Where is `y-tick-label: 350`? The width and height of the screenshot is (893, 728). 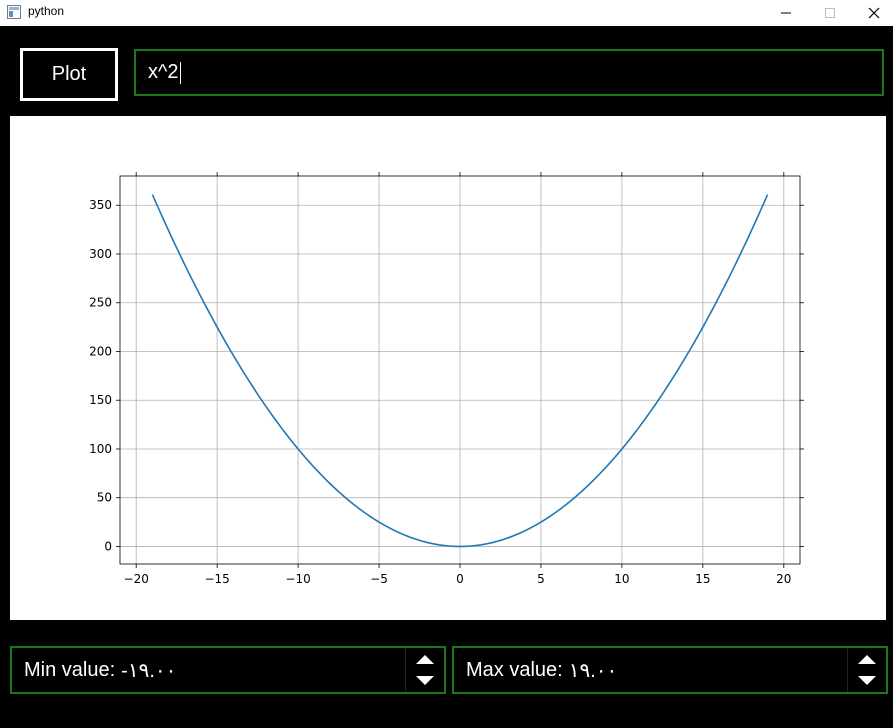
y-tick-label: 350 is located at coordinates (100, 205).